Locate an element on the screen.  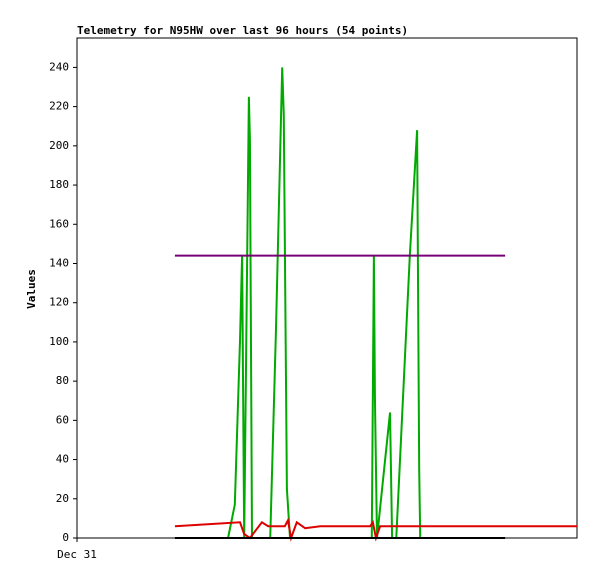
y-tick-label: 80 is located at coordinates (62, 380).